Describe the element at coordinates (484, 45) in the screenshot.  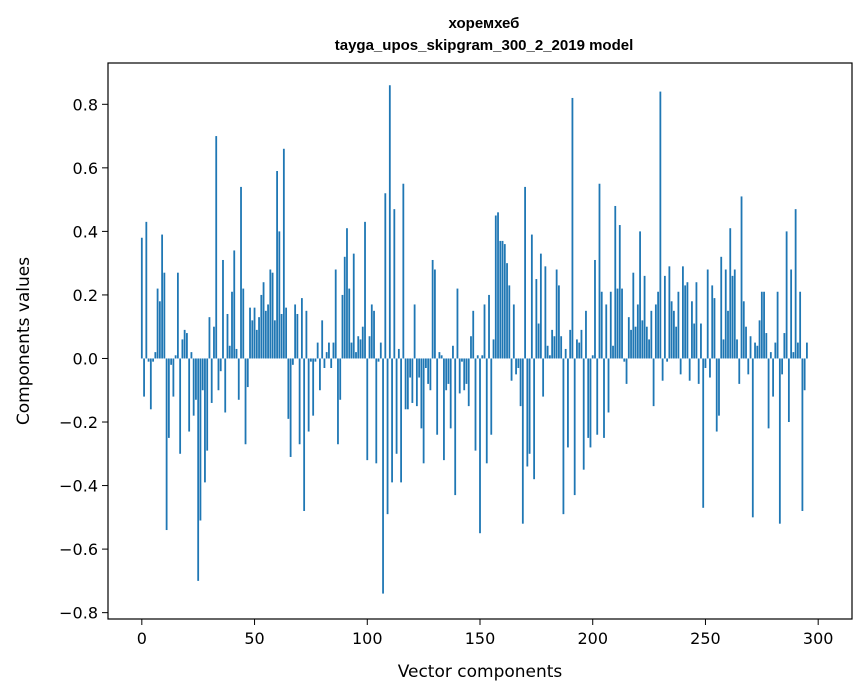
I see `chart-subtitle: tayga_upos_skipgram_300_2_2019 model` at that location.